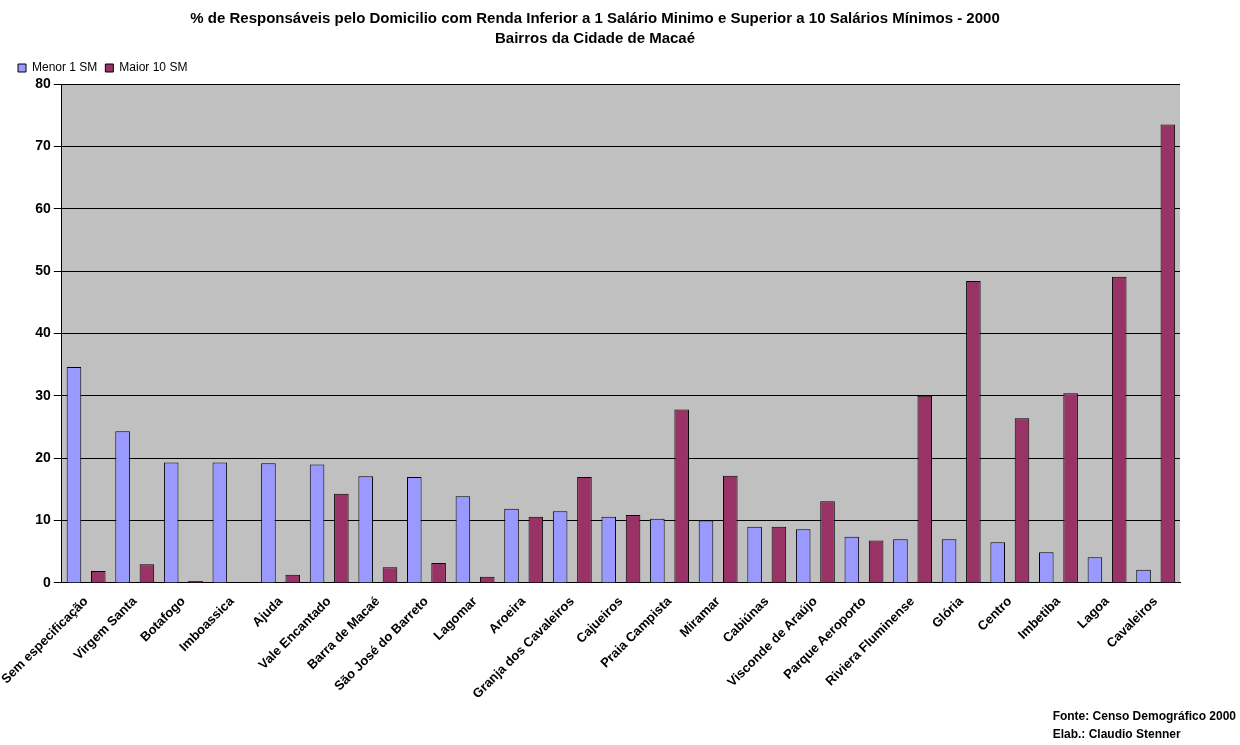 This screenshot has width=1240, height=745. What do you see at coordinates (47, 581) in the screenshot?
I see `y-tick-label: 0` at bounding box center [47, 581].